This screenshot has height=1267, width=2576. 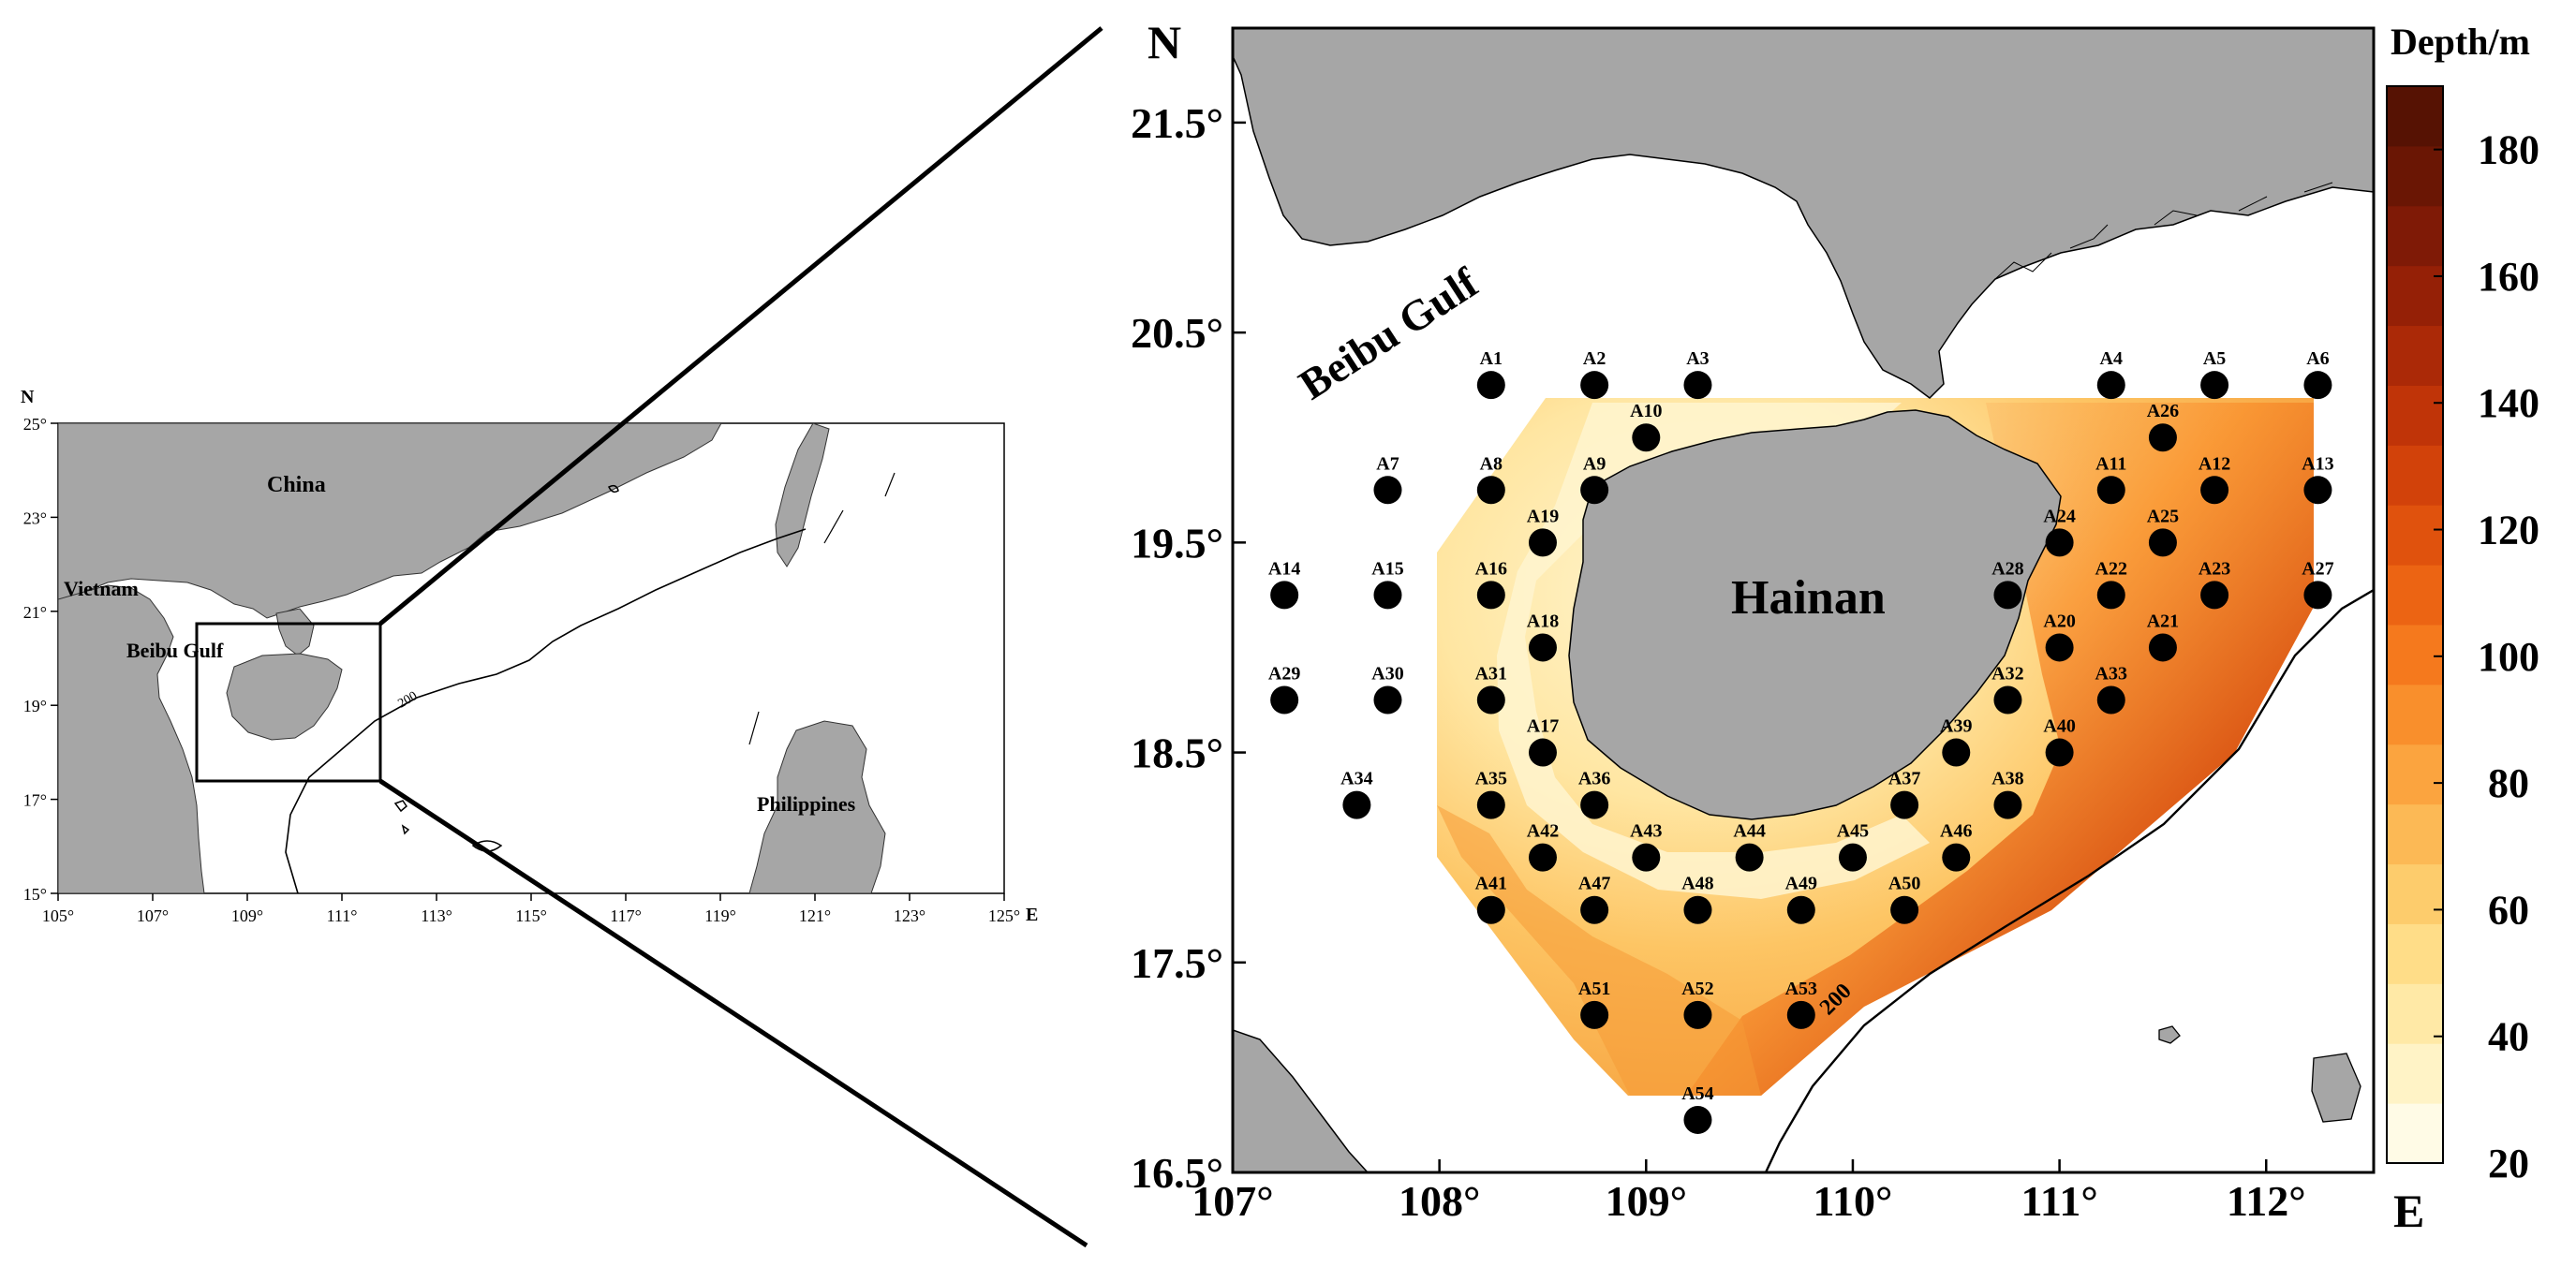 What do you see at coordinates (1301, 1100) in the screenshot?
I see `sw-land` at bounding box center [1301, 1100].